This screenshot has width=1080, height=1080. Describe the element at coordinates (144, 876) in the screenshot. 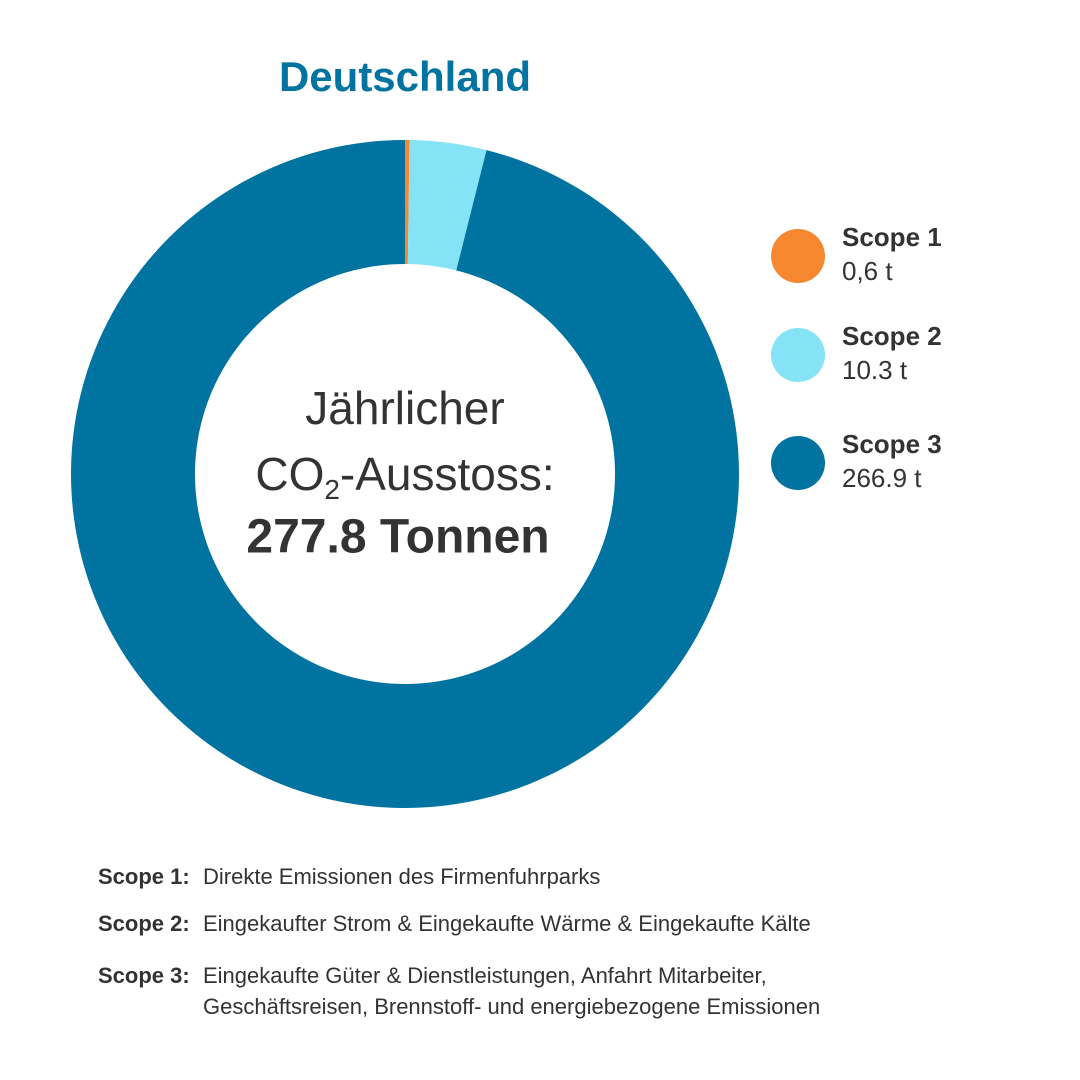

I see `note-term: Scope 1:` at that location.